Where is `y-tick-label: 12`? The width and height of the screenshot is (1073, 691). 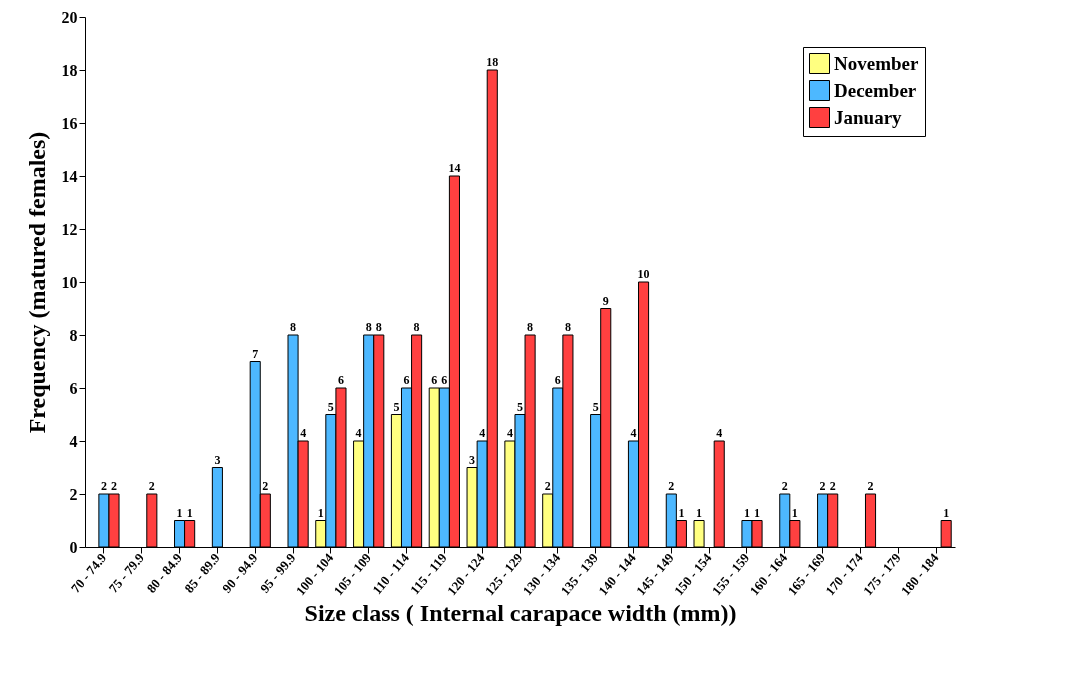 y-tick-label: 12 is located at coordinates (69, 229).